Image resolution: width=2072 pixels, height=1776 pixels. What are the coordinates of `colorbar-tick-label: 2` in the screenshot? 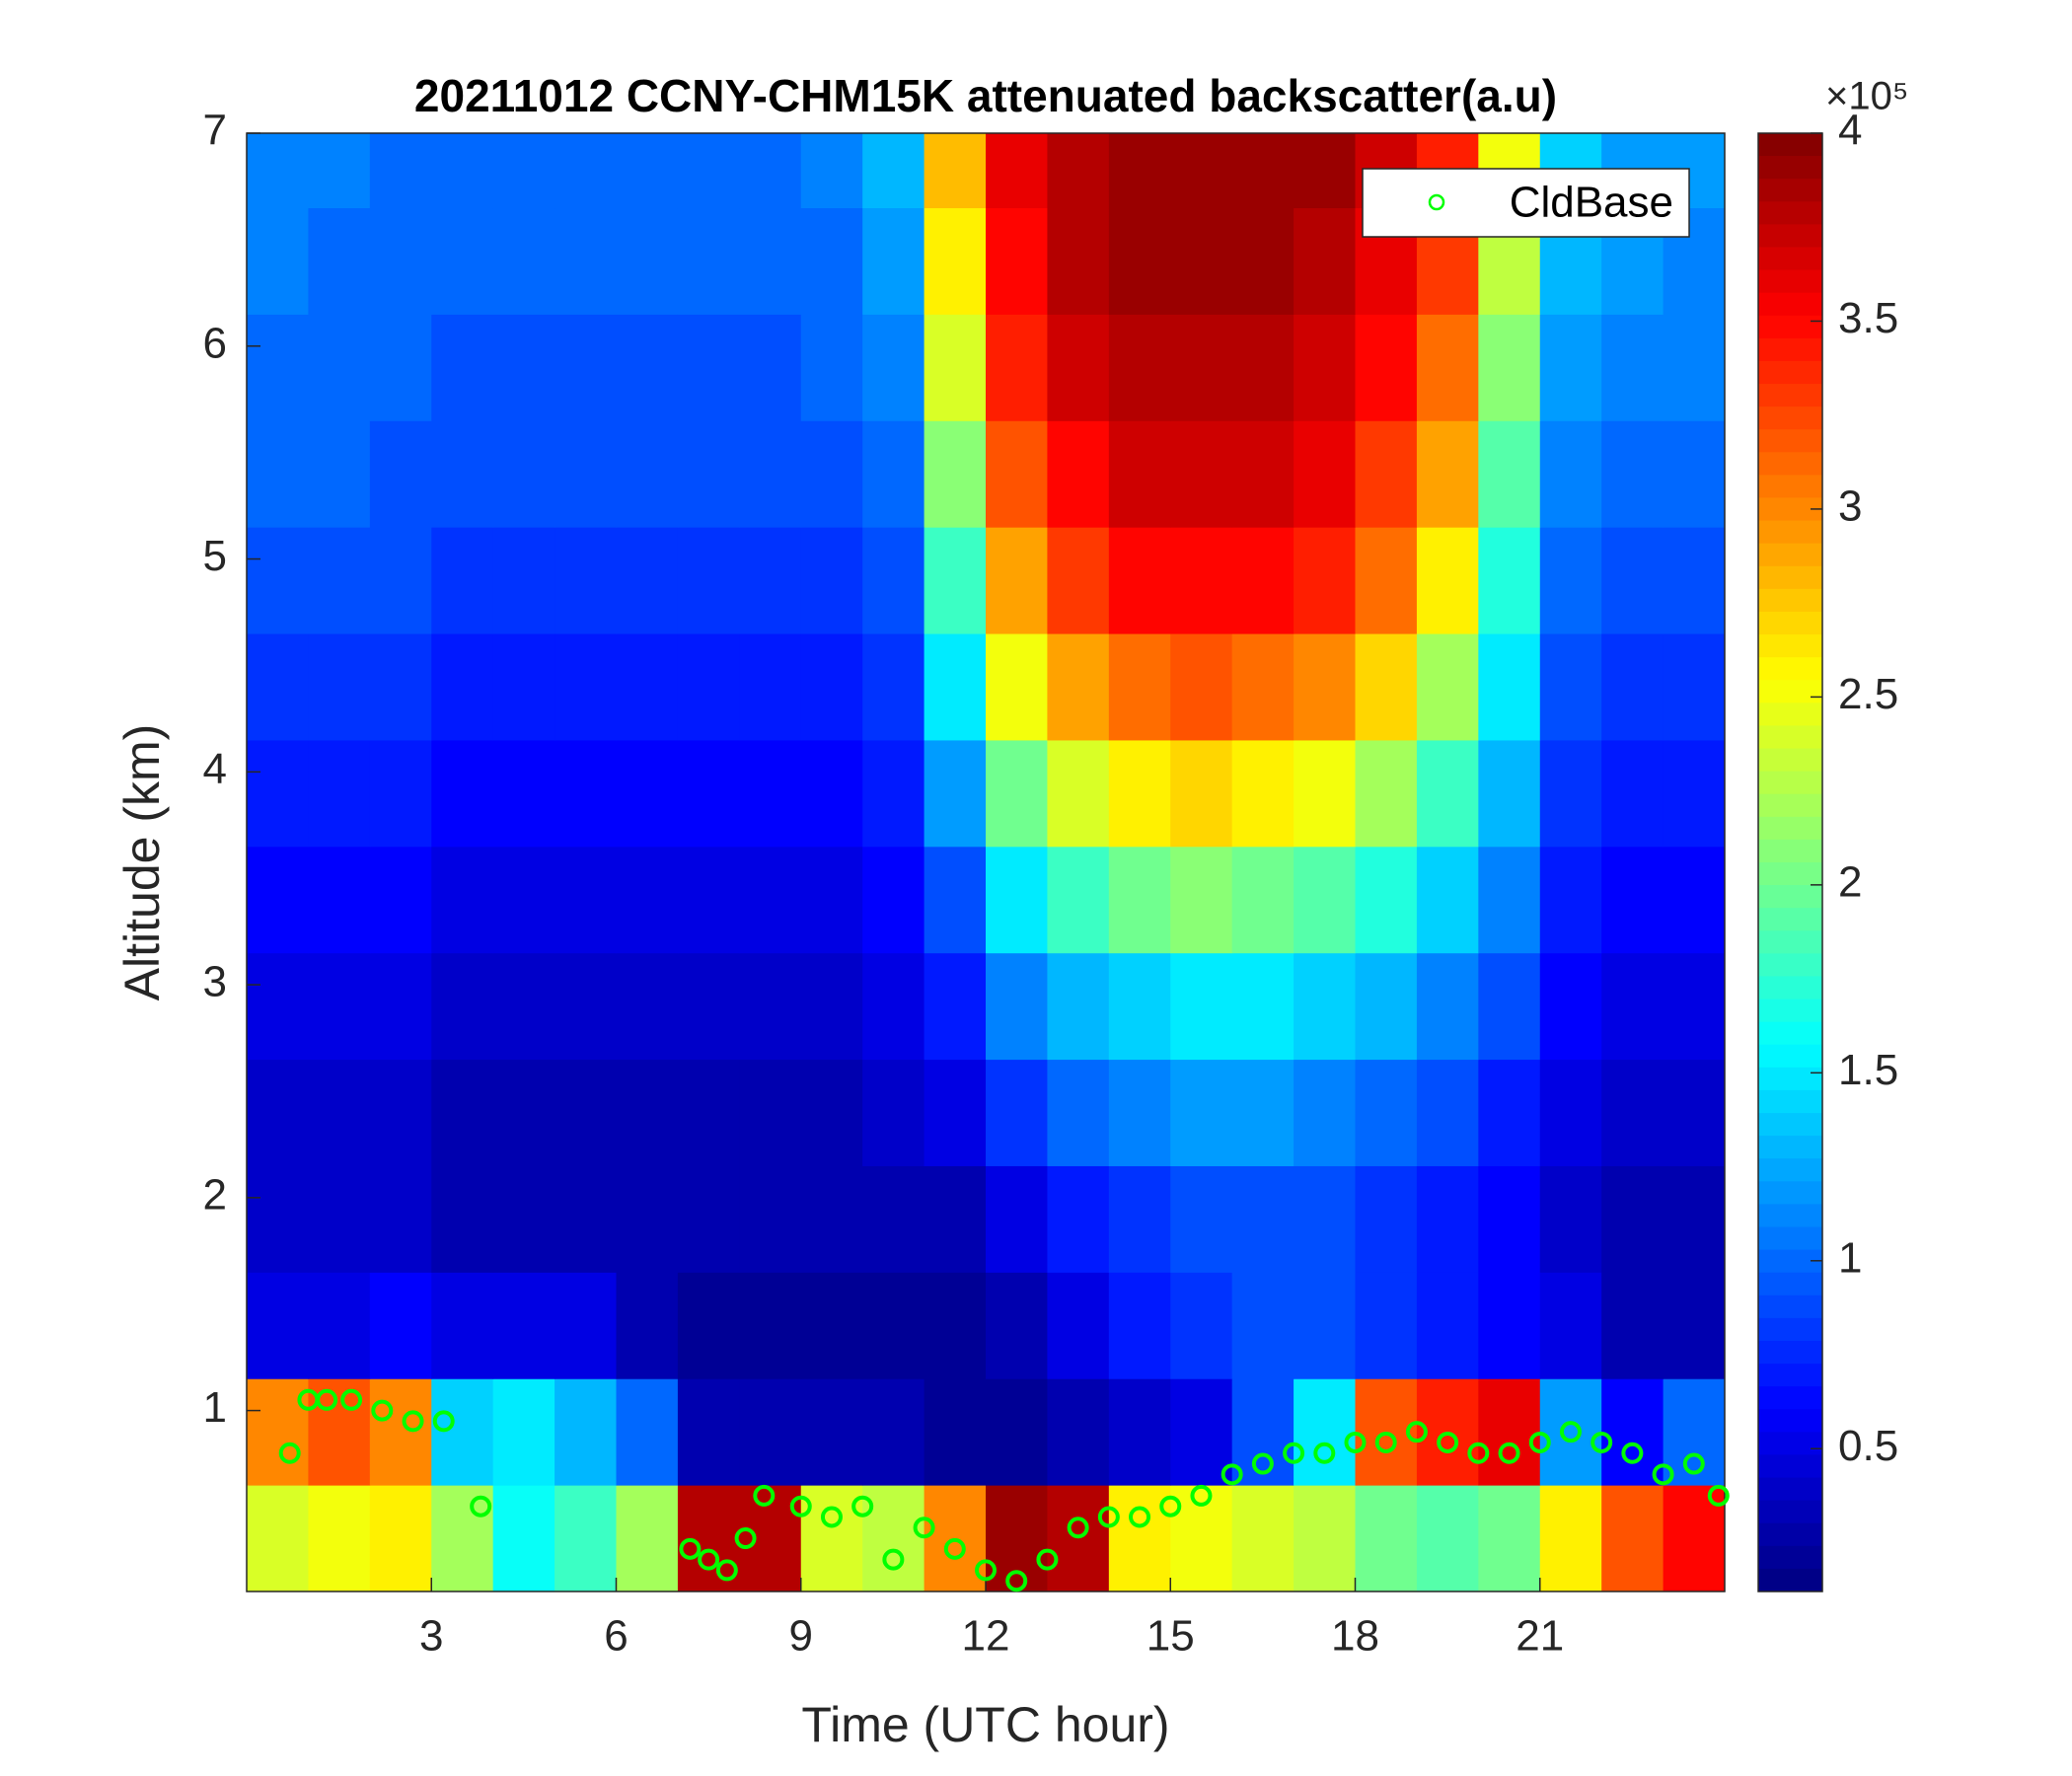 It's located at (1850, 881).